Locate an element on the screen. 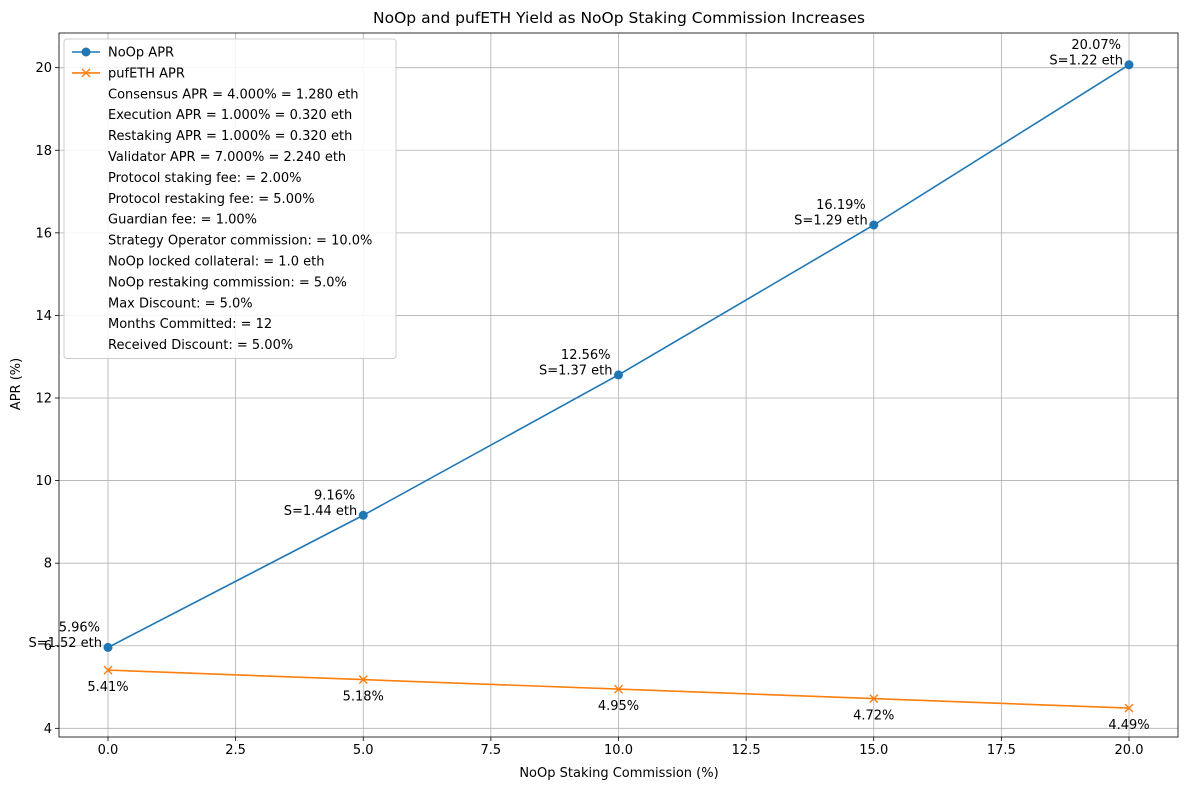 The height and width of the screenshot is (794, 1189). legend-info-line: Consensus APR = 4.000% = 1.280 eth is located at coordinates (233, 94).